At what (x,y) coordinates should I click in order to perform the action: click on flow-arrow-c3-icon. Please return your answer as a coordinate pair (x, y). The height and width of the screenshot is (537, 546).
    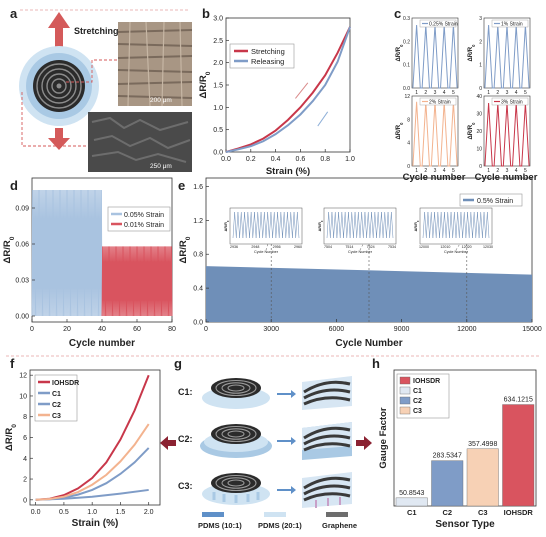
    Looking at the image, I should click on (286, 490).